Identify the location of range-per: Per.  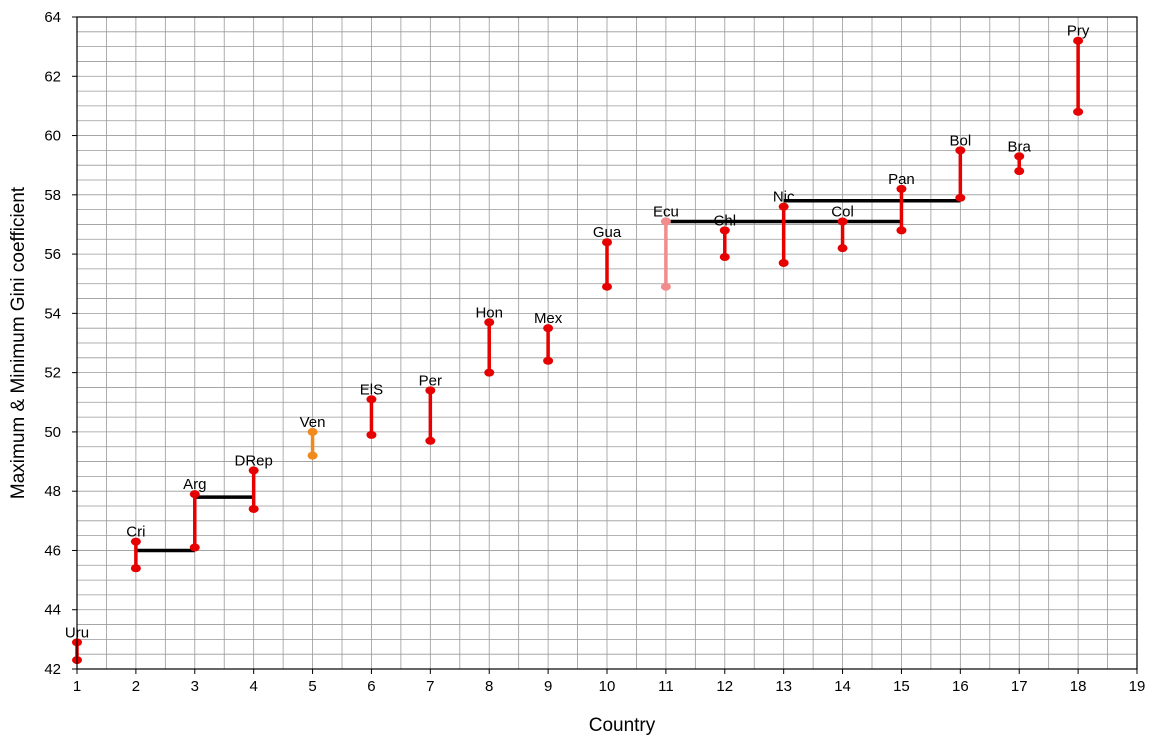
(430, 408).